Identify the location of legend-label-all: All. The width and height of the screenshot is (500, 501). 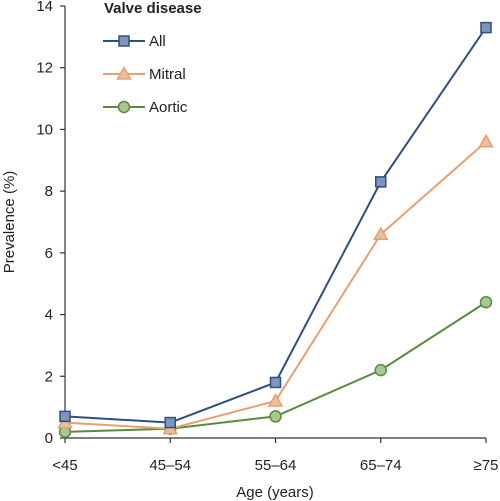
(157, 41).